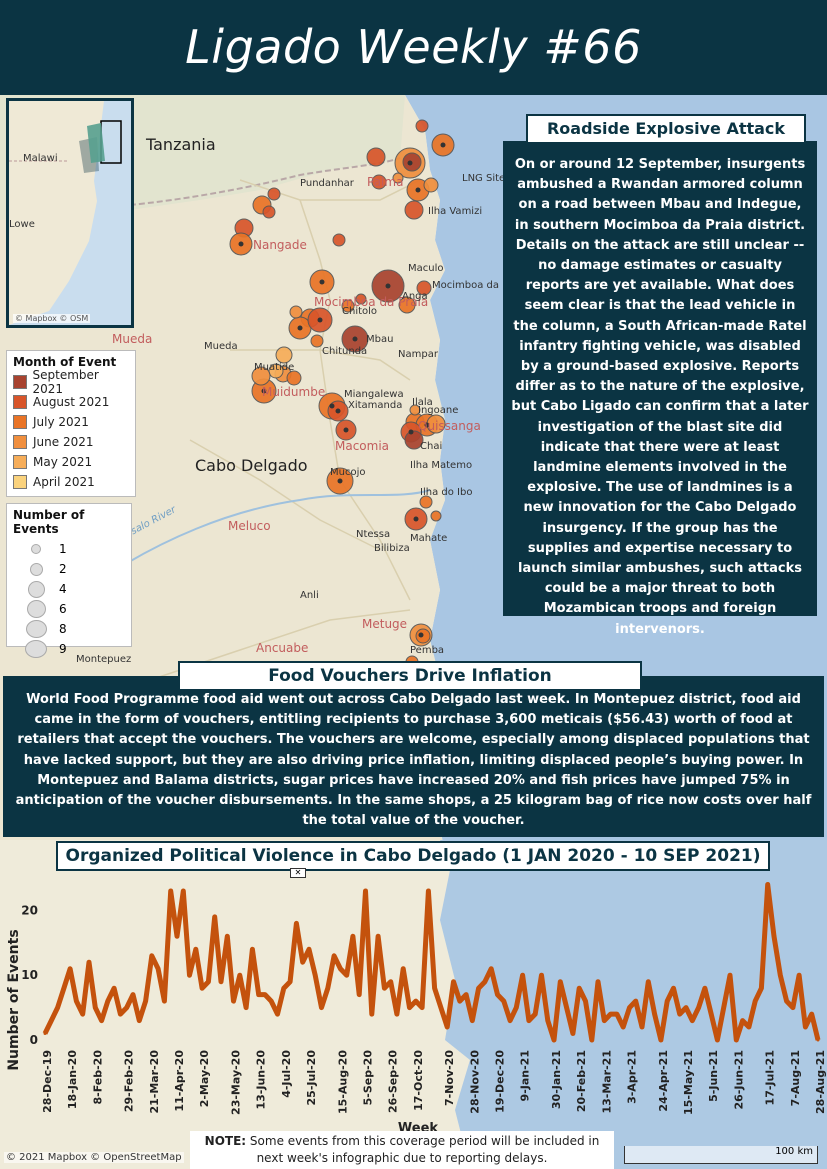 This screenshot has width=827, height=1169. I want to click on inset-map: Malawi Lowe © Mapbox © OSM, so click(70, 213).